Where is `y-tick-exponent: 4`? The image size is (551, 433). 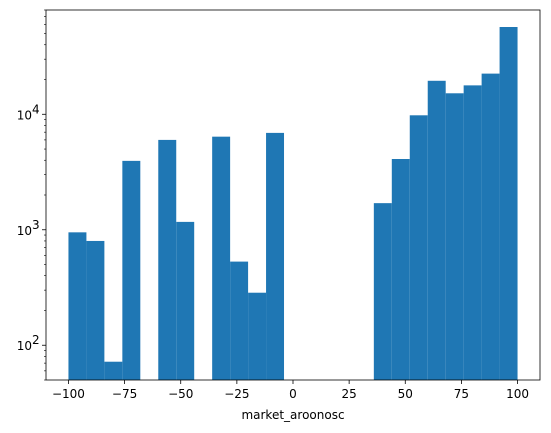
y-tick-exponent: 4 is located at coordinates (36, 109).